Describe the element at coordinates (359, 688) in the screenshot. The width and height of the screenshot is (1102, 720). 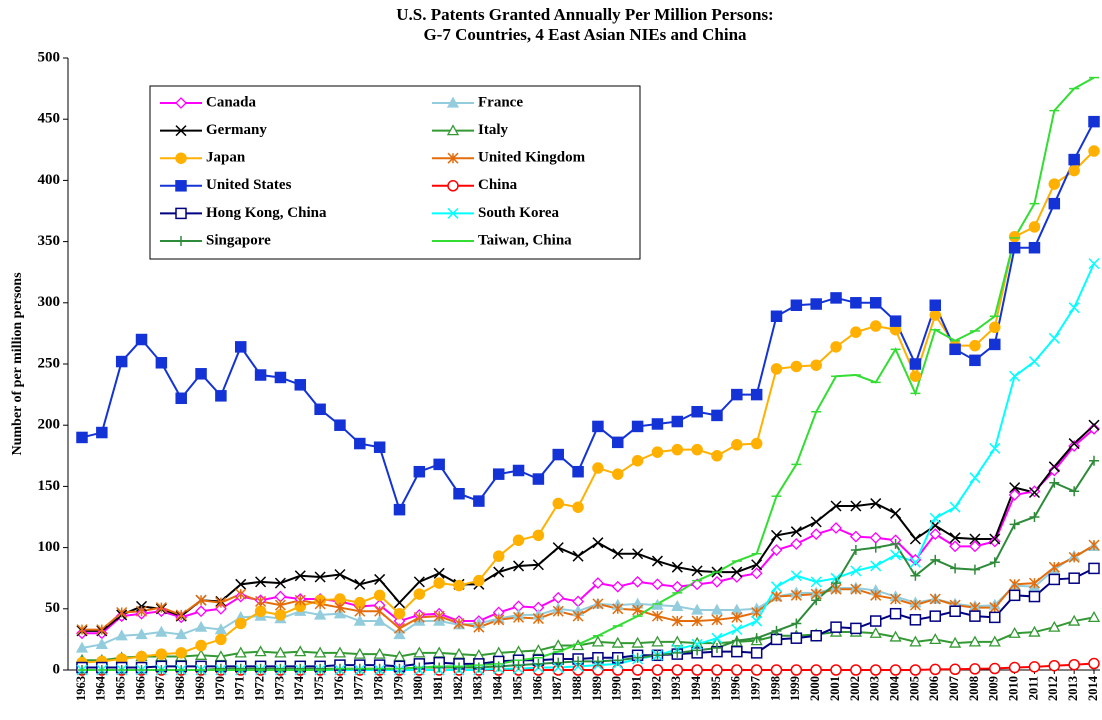
I see `x-tick-label: 1977` at that location.